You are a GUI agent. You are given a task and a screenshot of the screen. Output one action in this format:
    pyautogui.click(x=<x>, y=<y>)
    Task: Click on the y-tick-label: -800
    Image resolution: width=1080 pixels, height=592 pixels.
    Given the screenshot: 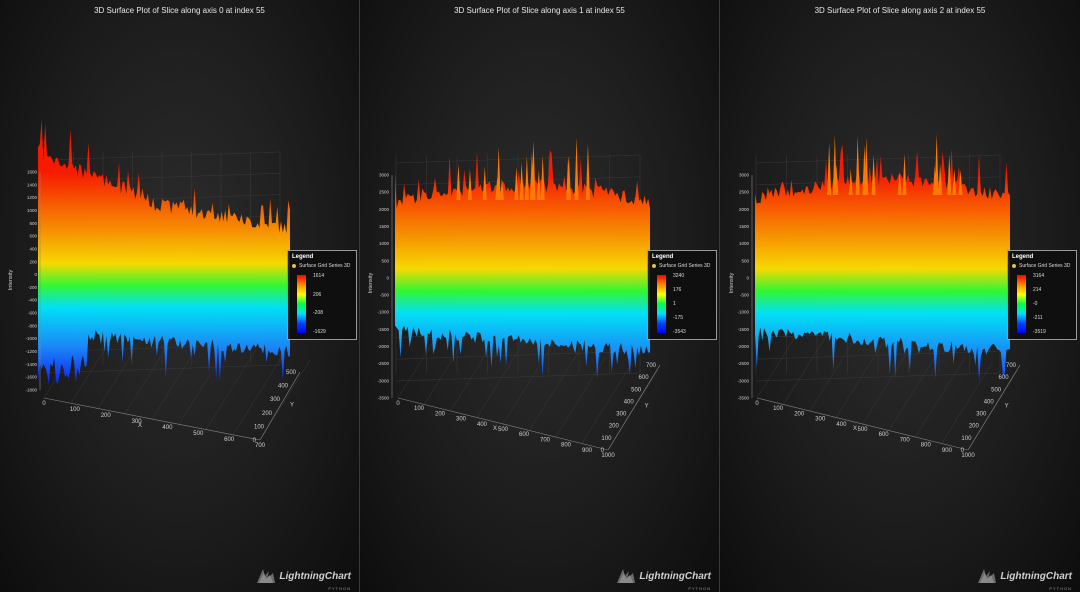 What is the action you would take?
    pyautogui.click(x=33, y=325)
    